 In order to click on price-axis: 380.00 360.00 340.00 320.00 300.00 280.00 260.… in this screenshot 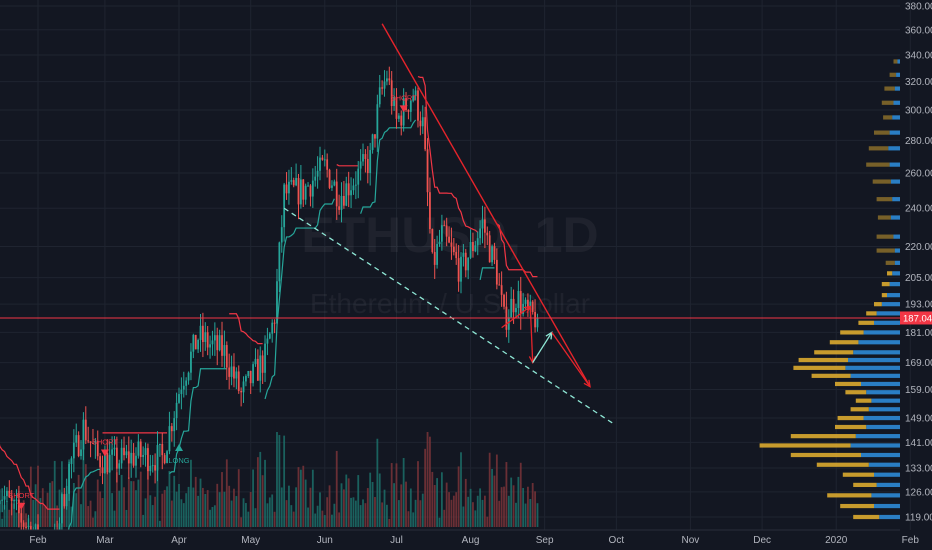, I will do `click(918, 263)`.